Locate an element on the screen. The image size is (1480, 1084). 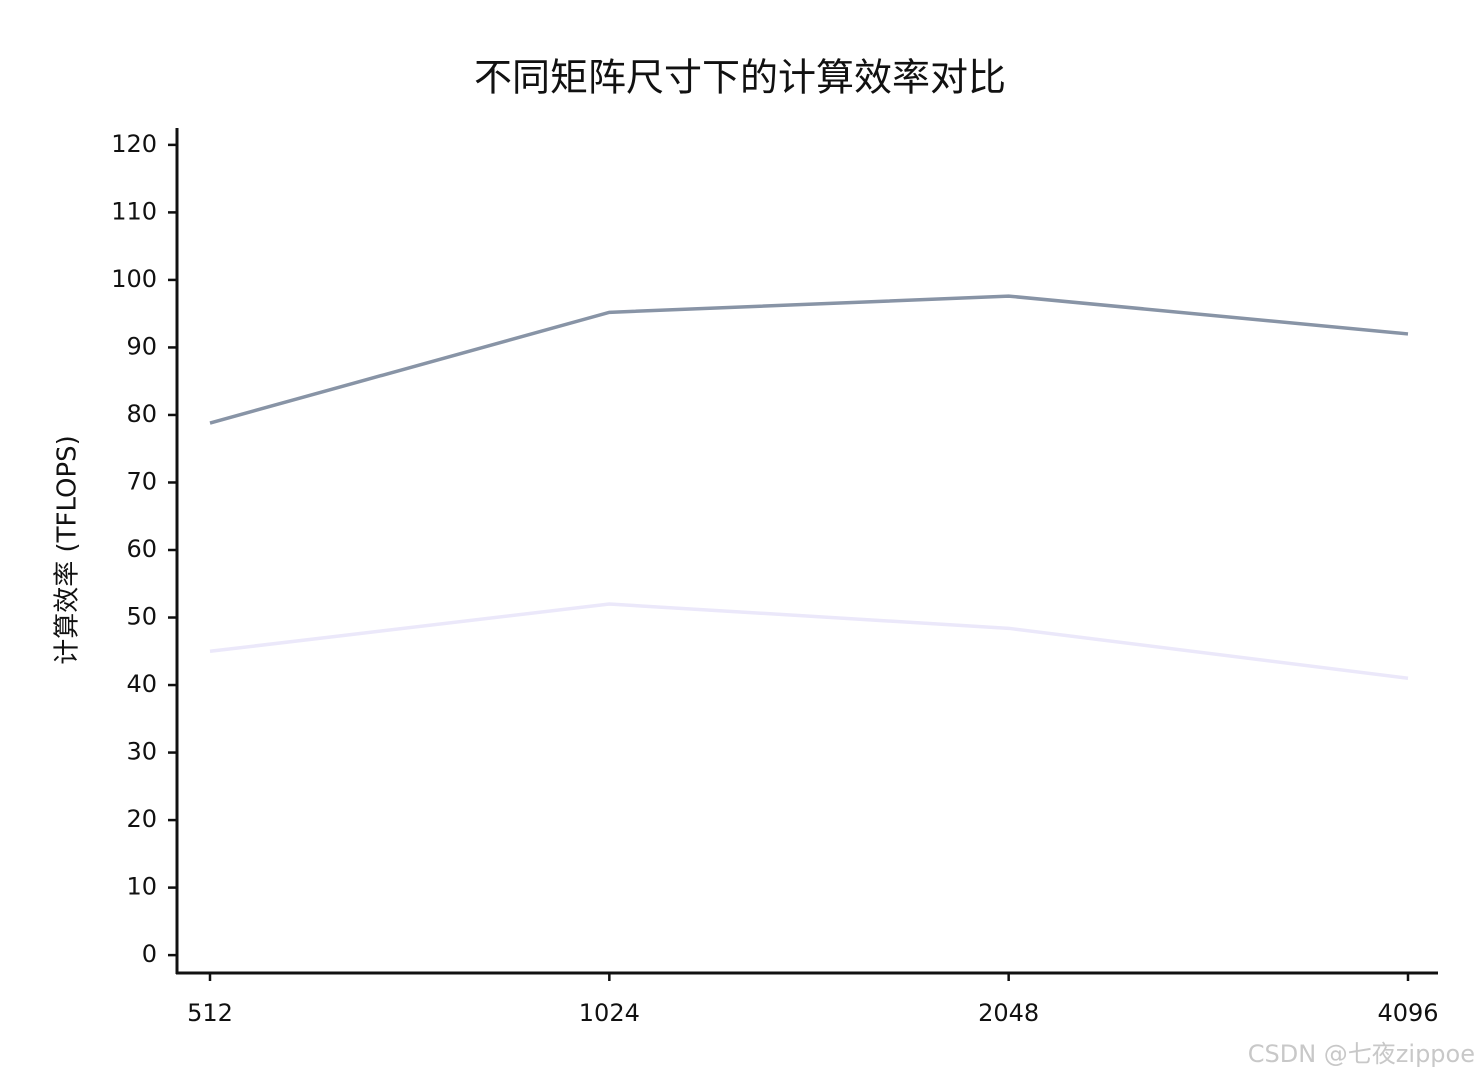
y-tick-label: 10 is located at coordinates (141, 887).